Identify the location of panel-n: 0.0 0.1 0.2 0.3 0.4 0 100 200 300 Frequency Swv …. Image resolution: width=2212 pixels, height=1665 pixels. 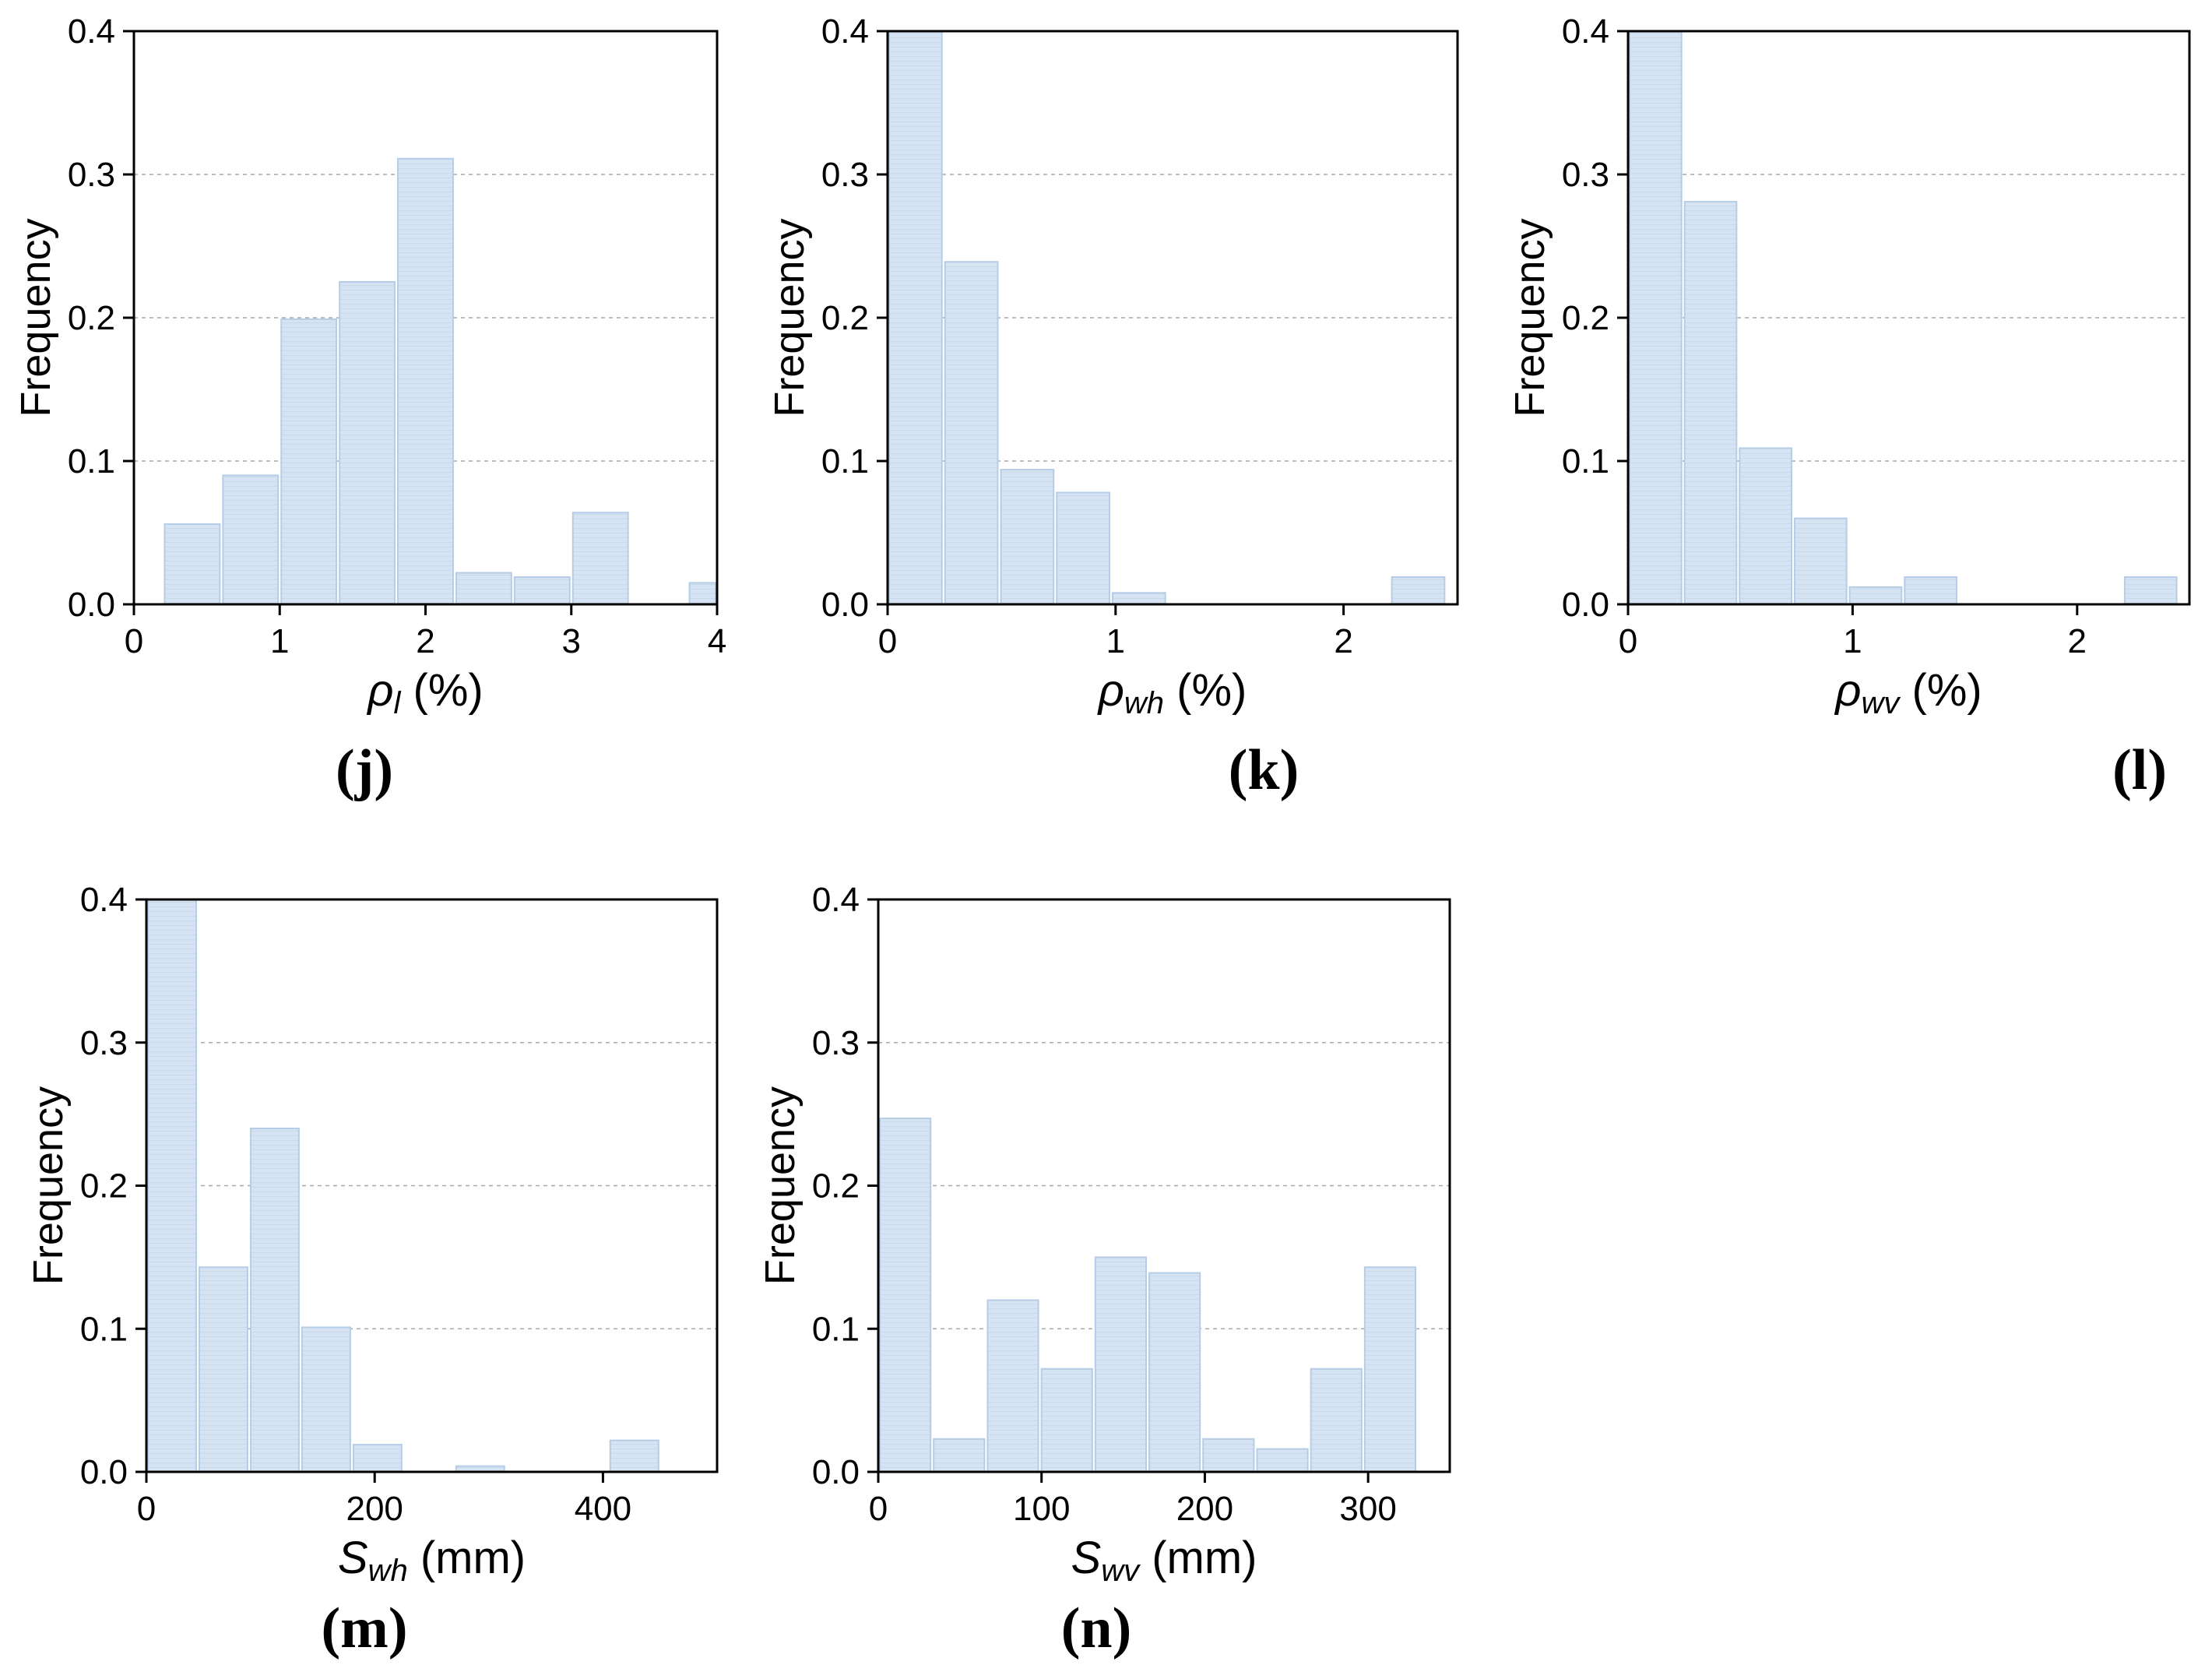
(1104, 1270).